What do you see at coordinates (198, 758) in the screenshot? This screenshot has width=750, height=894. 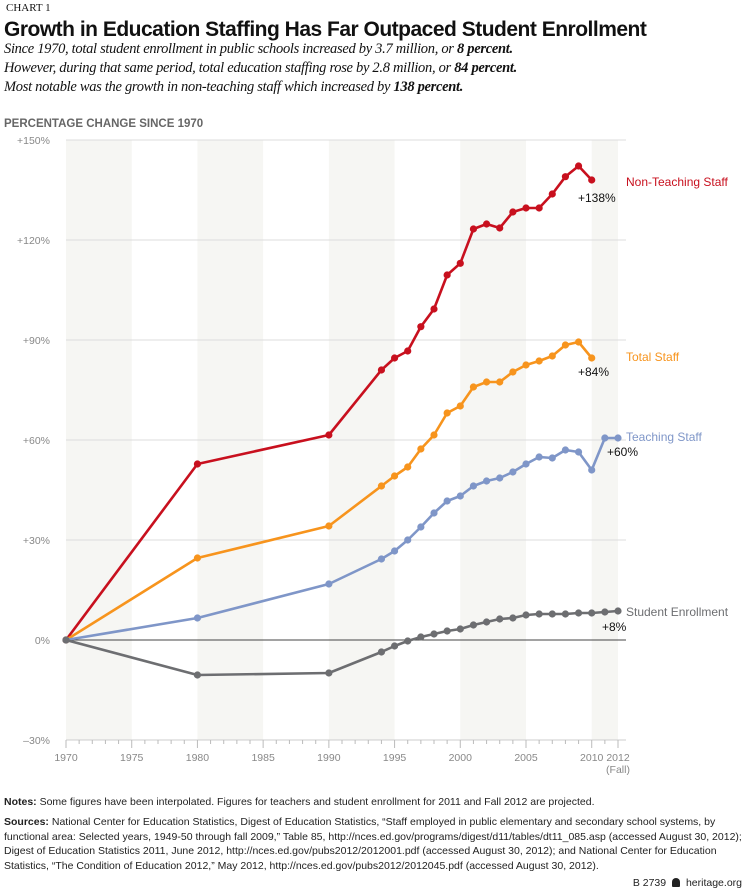 I see `x-tick-label: 1980` at bounding box center [198, 758].